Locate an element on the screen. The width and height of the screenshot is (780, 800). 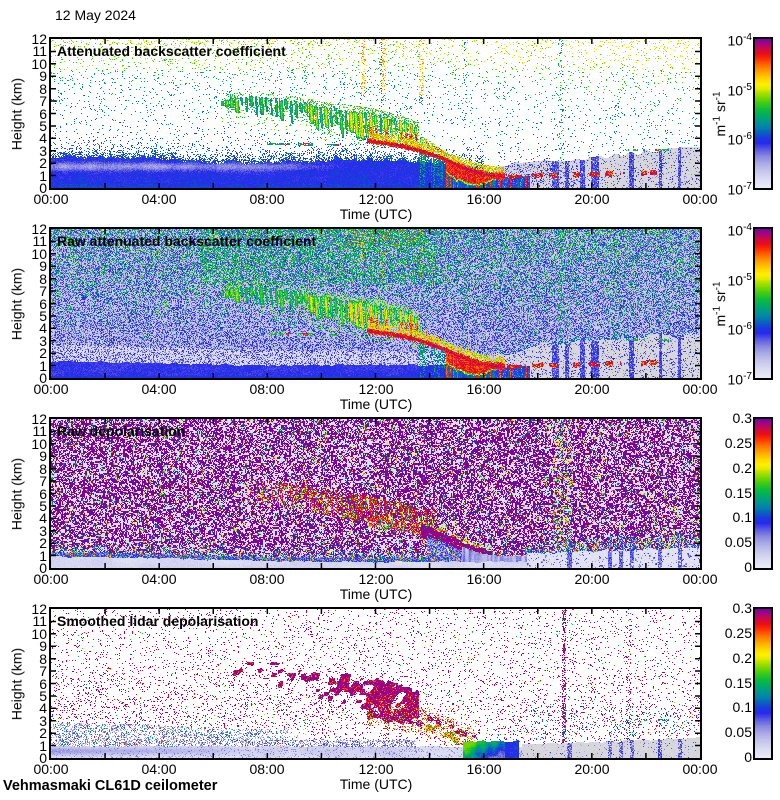
panel-4-colorbar is located at coordinates (763, 683).